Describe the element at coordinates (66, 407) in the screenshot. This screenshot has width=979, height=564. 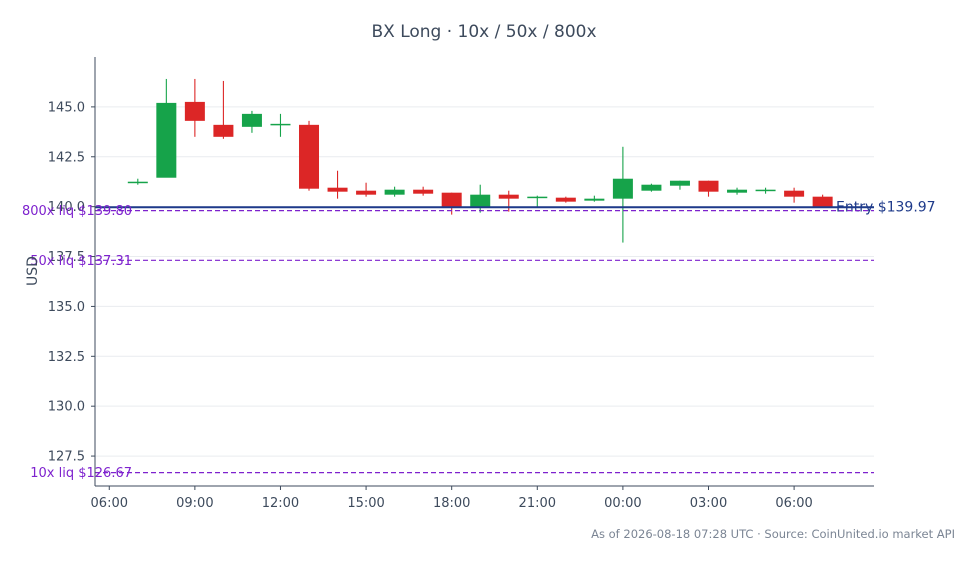
I see `y-tick-label: 130.0` at that location.